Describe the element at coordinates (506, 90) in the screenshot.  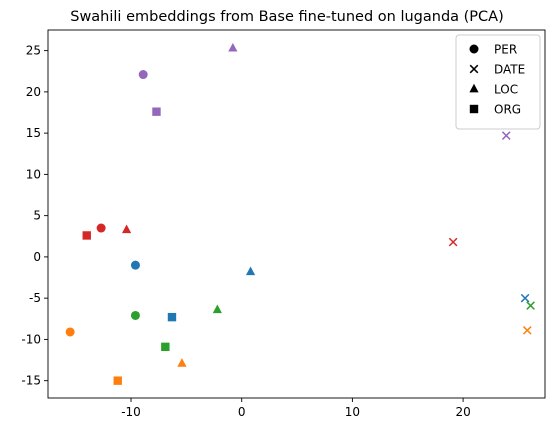
I see `legend-label: LOC` at that location.